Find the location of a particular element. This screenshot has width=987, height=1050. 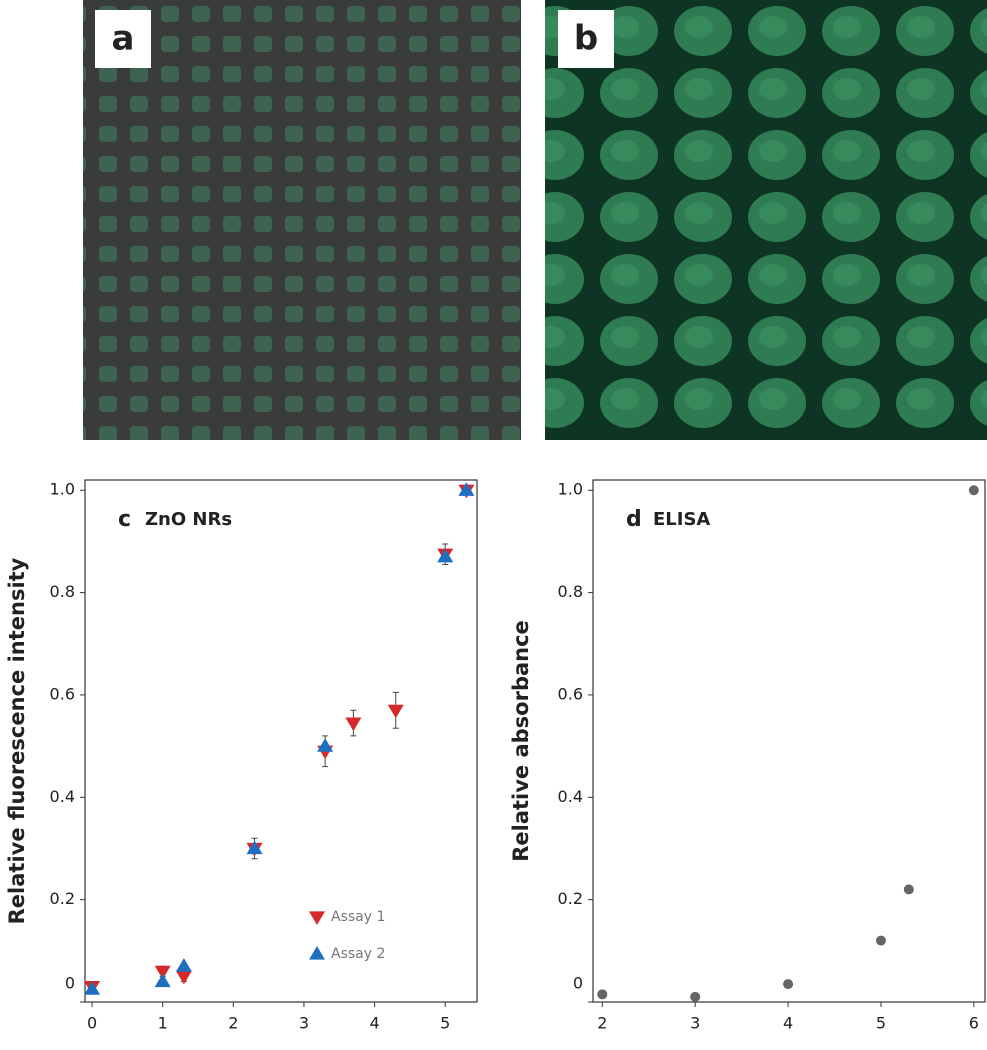

x-tick-label: 1 is located at coordinates (163, 1023).